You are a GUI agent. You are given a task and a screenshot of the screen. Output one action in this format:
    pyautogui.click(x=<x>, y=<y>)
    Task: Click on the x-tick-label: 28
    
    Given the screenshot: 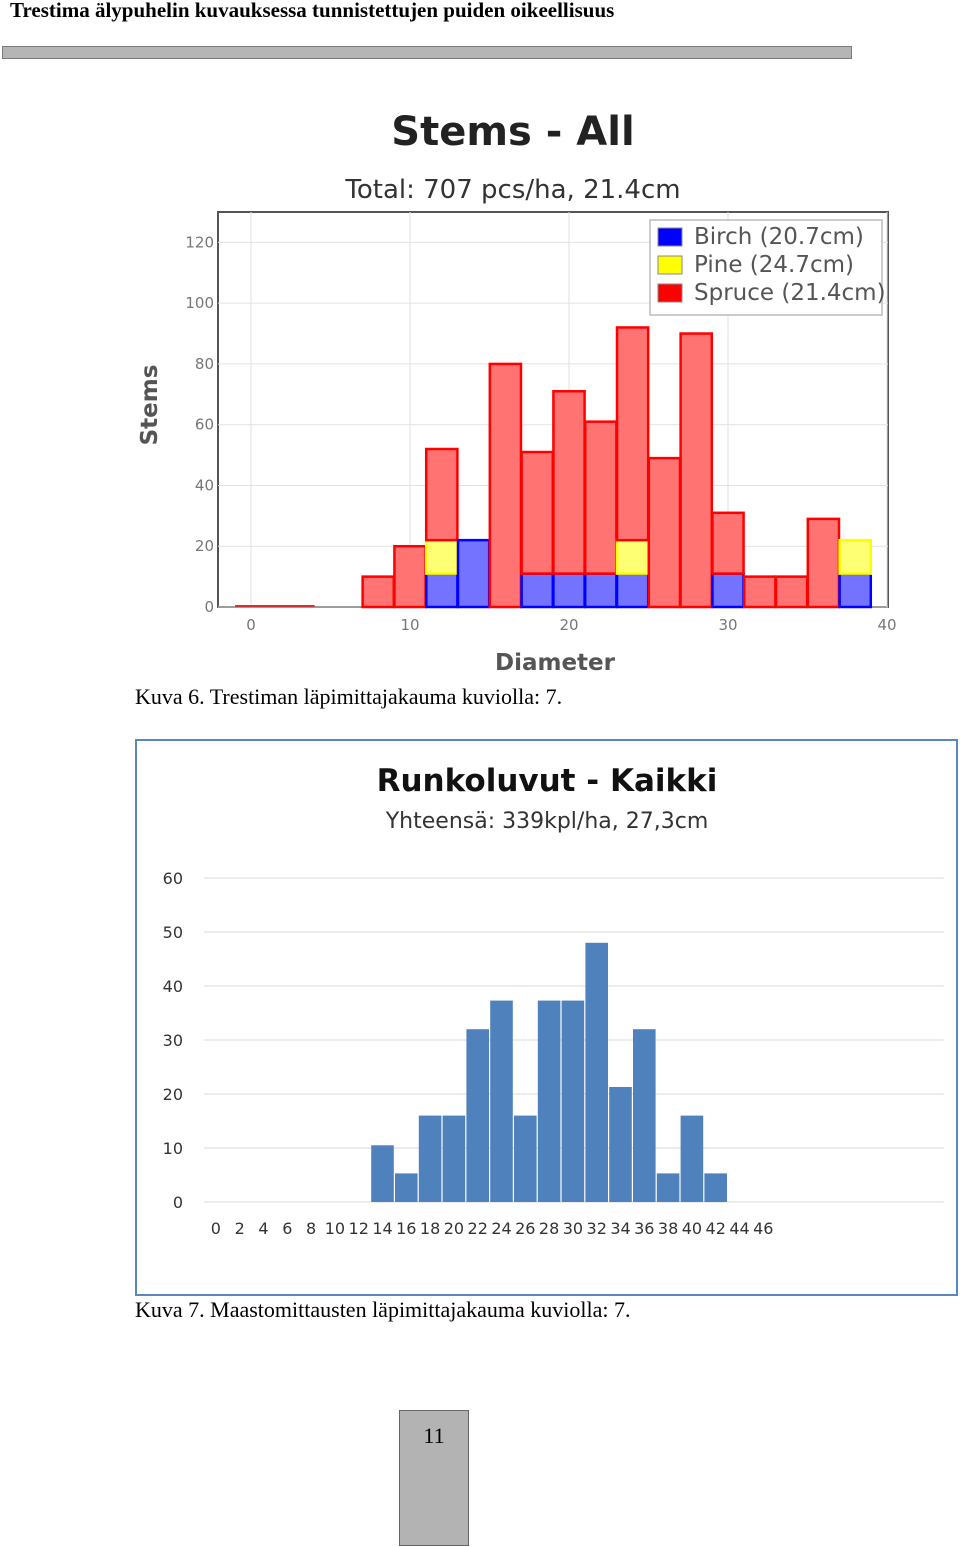 What is the action you would take?
    pyautogui.click(x=549, y=1228)
    